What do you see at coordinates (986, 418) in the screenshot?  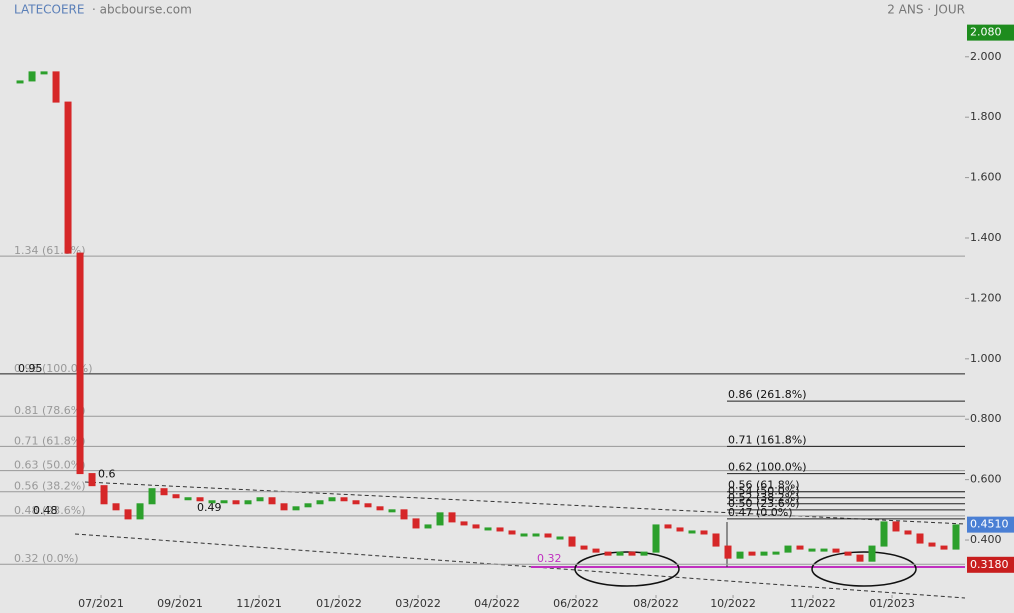 I see `y-tick-label: 0.800` at bounding box center [986, 418].